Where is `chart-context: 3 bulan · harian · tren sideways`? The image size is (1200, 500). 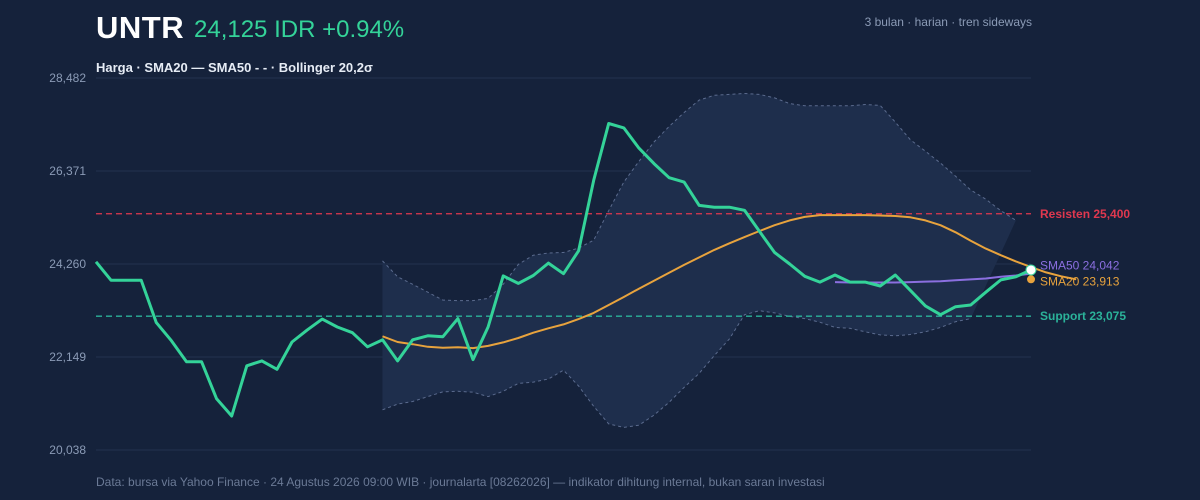 chart-context: 3 bulan · harian · tren sideways is located at coordinates (948, 22).